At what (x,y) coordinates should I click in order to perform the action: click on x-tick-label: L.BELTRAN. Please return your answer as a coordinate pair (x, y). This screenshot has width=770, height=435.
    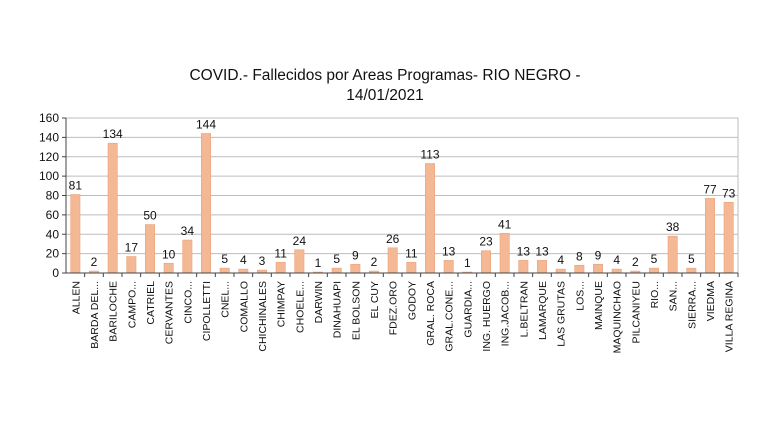
    Looking at the image, I should click on (524, 309).